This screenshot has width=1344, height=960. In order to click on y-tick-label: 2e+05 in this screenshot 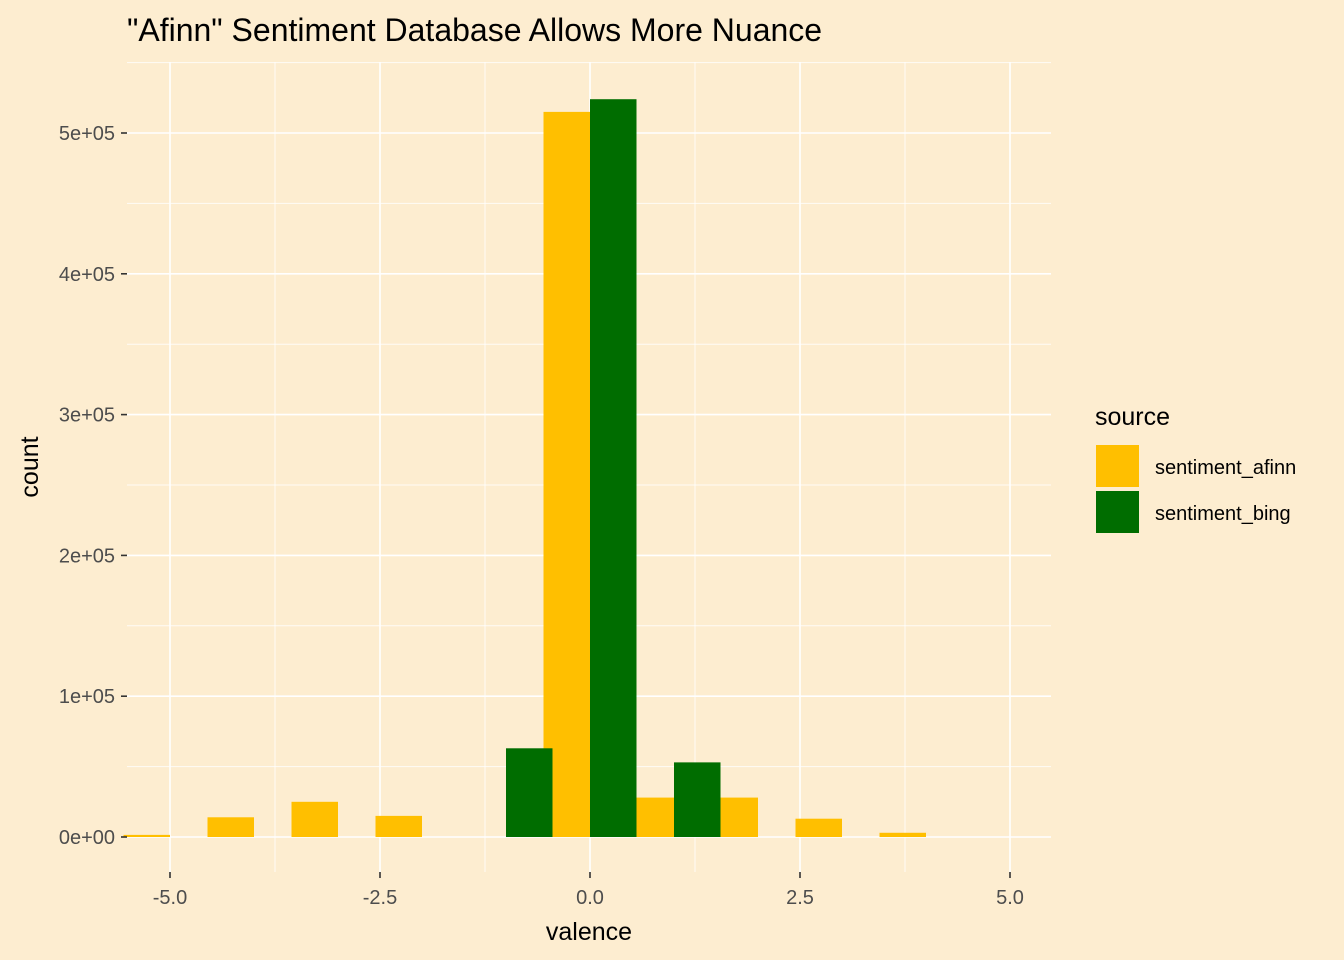, I will do `click(87, 556)`.